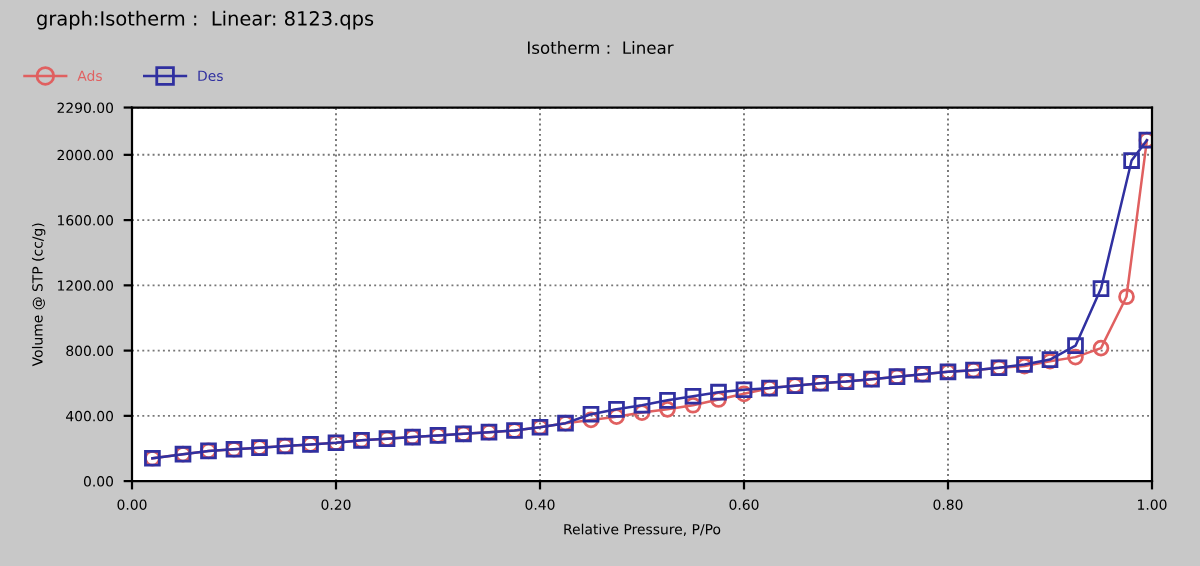 The image size is (1200, 566). What do you see at coordinates (601, 48) in the screenshot?
I see `chart-title: Isotherm : Linear` at bounding box center [601, 48].